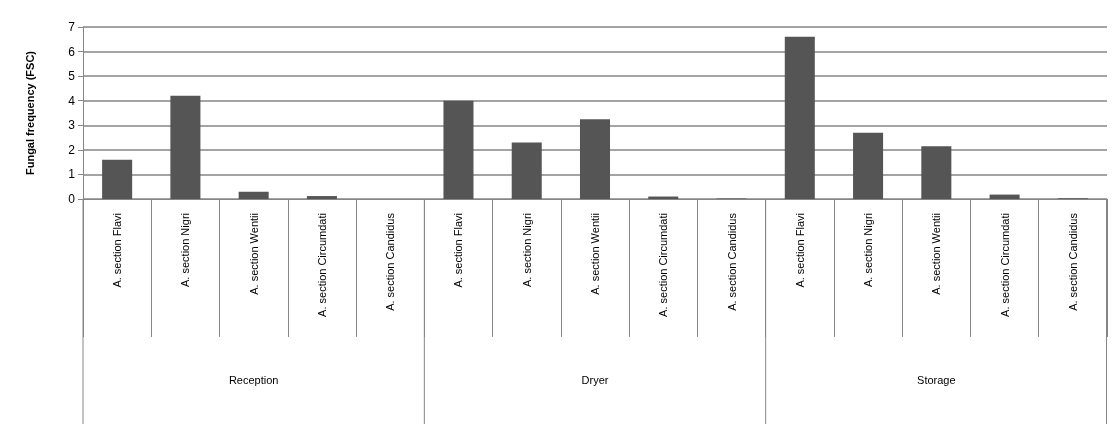  Describe the element at coordinates (72, 174) in the screenshot. I see `y-tick-label: 1` at that location.